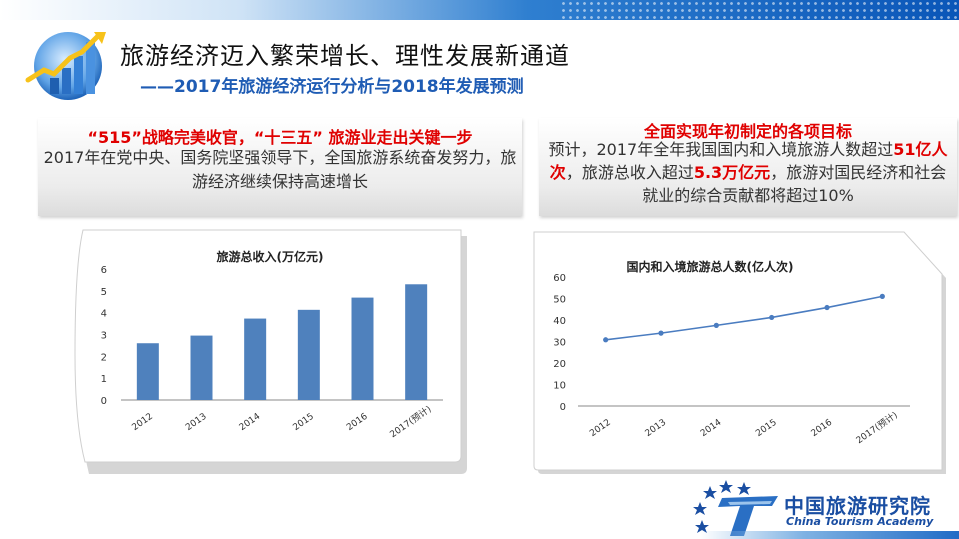 This screenshot has width=959, height=539. I want to click on line-chart-y-tick: 60, so click(559, 278).